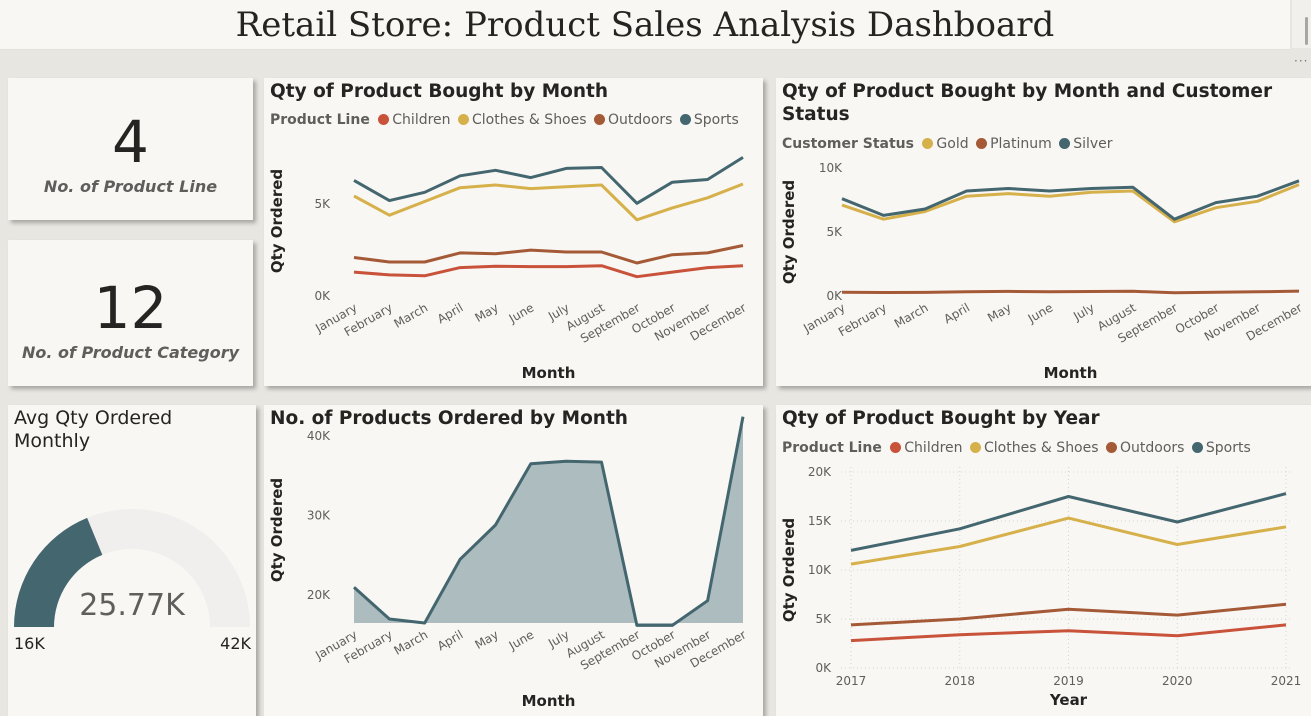  I want to click on kpi-label: No. of Product Category, so click(130, 352).